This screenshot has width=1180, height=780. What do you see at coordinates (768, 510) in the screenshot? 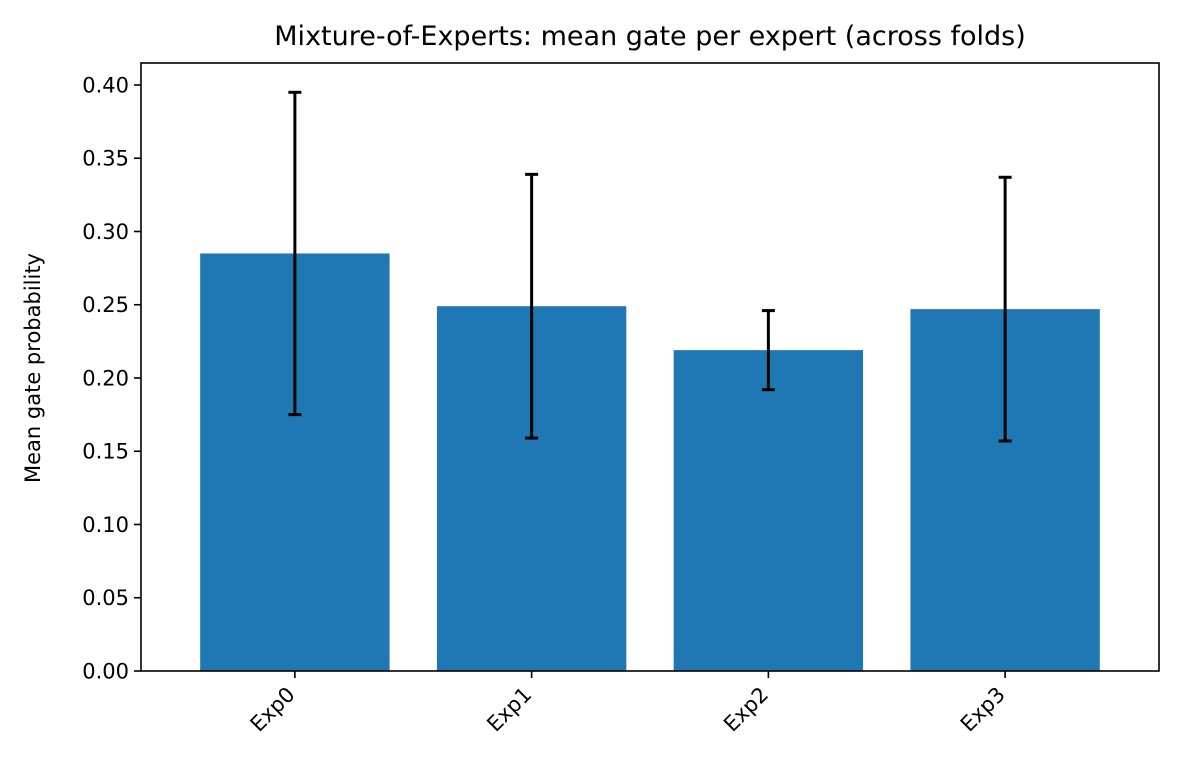
I see `bar-exp2` at bounding box center [768, 510].